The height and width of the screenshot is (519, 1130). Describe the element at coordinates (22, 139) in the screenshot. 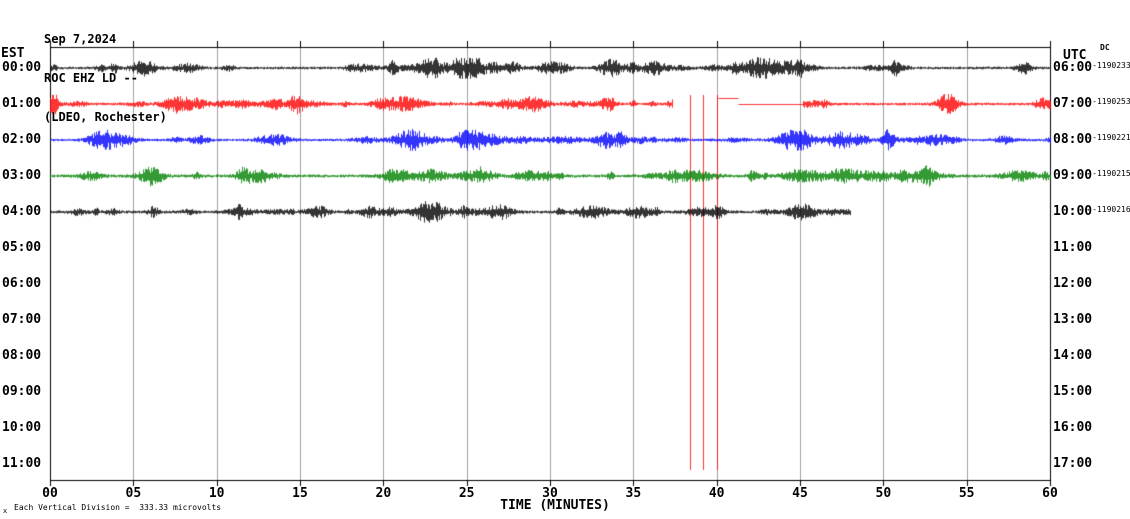

I see `est-time-label: 02:00` at that location.